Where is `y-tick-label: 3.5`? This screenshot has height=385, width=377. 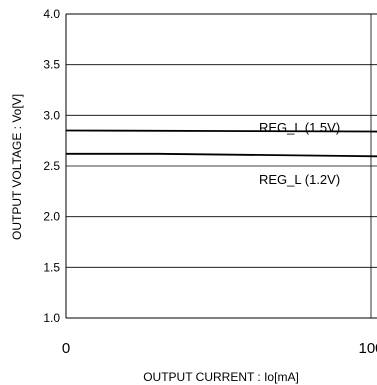
y-tick-label: 3.5 is located at coordinates (51, 65).